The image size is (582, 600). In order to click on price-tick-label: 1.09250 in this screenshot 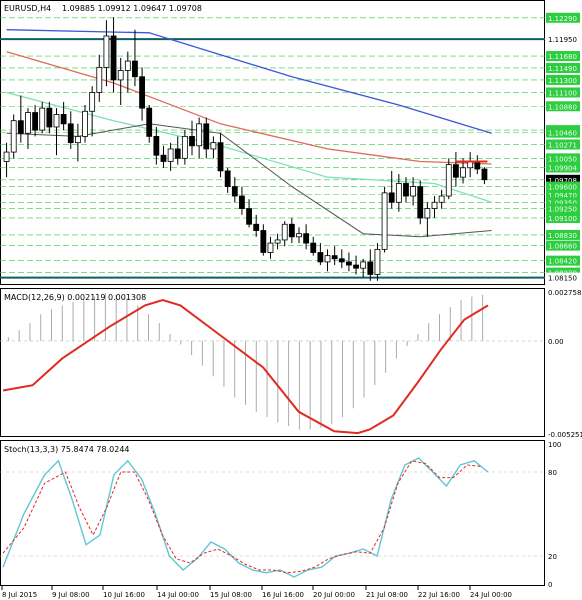, I will do `click(562, 210)`.